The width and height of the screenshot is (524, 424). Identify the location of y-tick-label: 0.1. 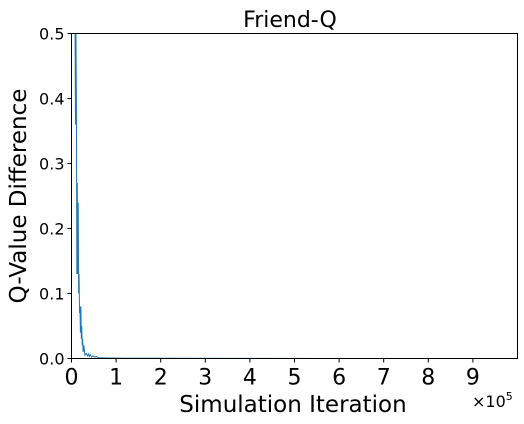
(51, 294).